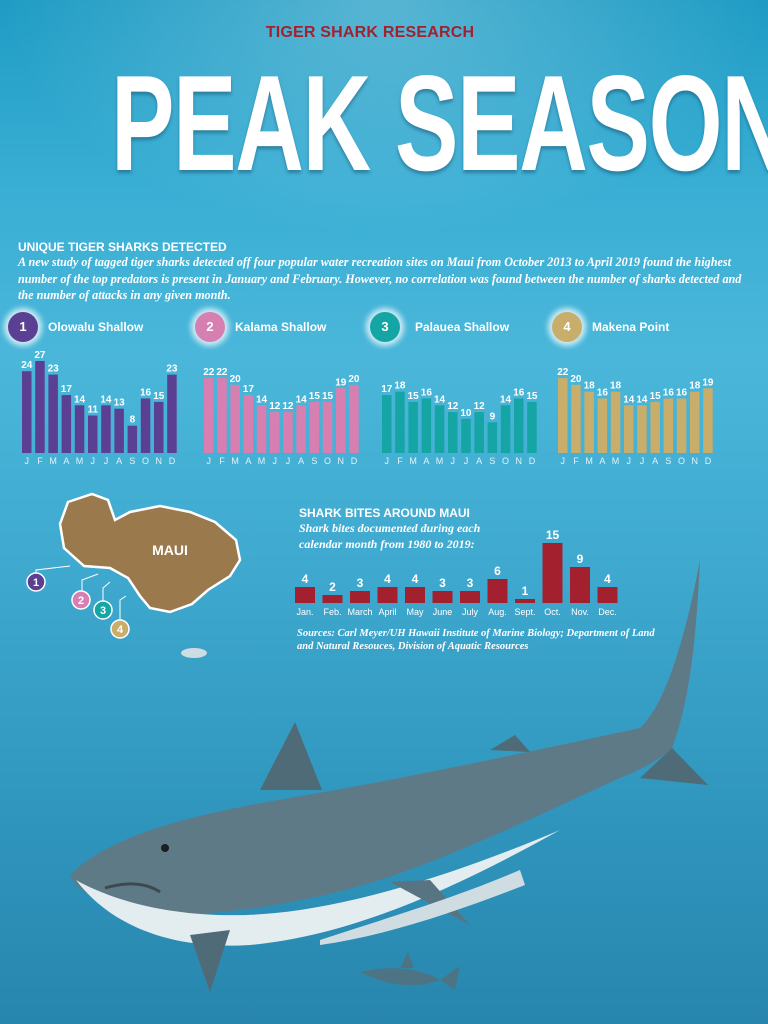 The width and height of the screenshot is (768, 1024). What do you see at coordinates (222, 372) in the screenshot?
I see `bar-value-1-1: 22` at bounding box center [222, 372].